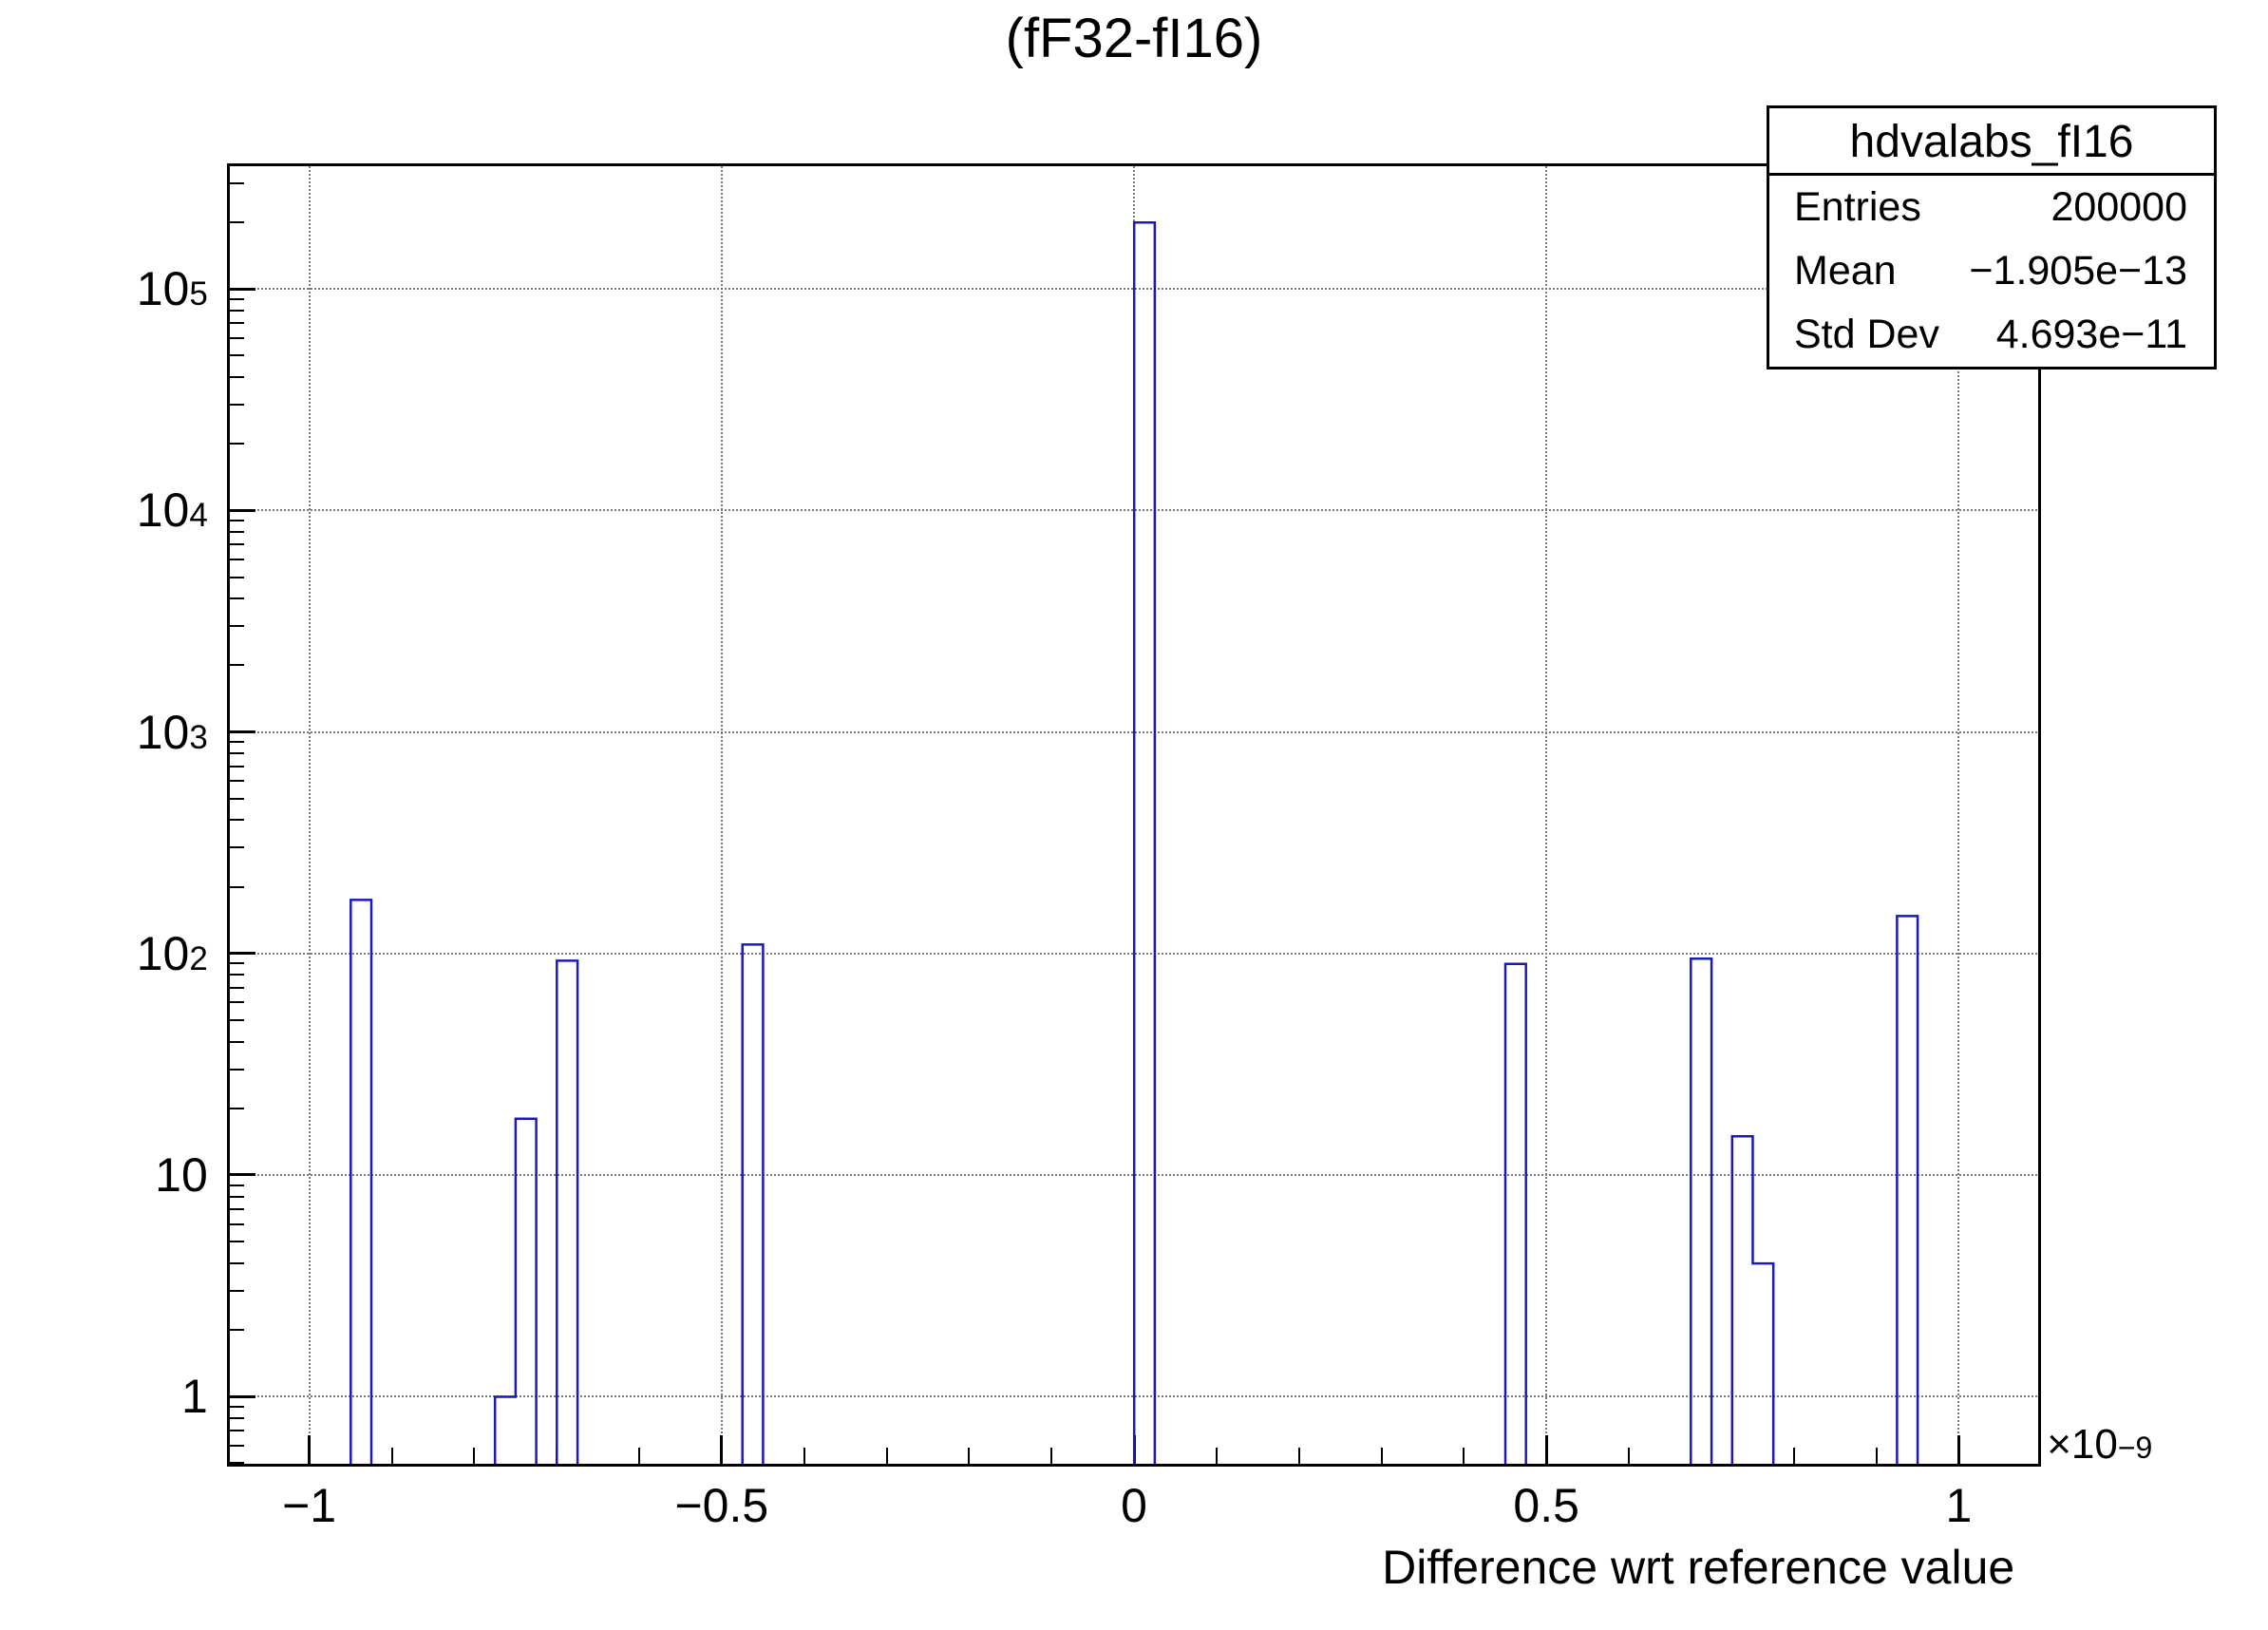  I want to click on stats-box-title: hdvalabs_fI16, so click(1991, 142).